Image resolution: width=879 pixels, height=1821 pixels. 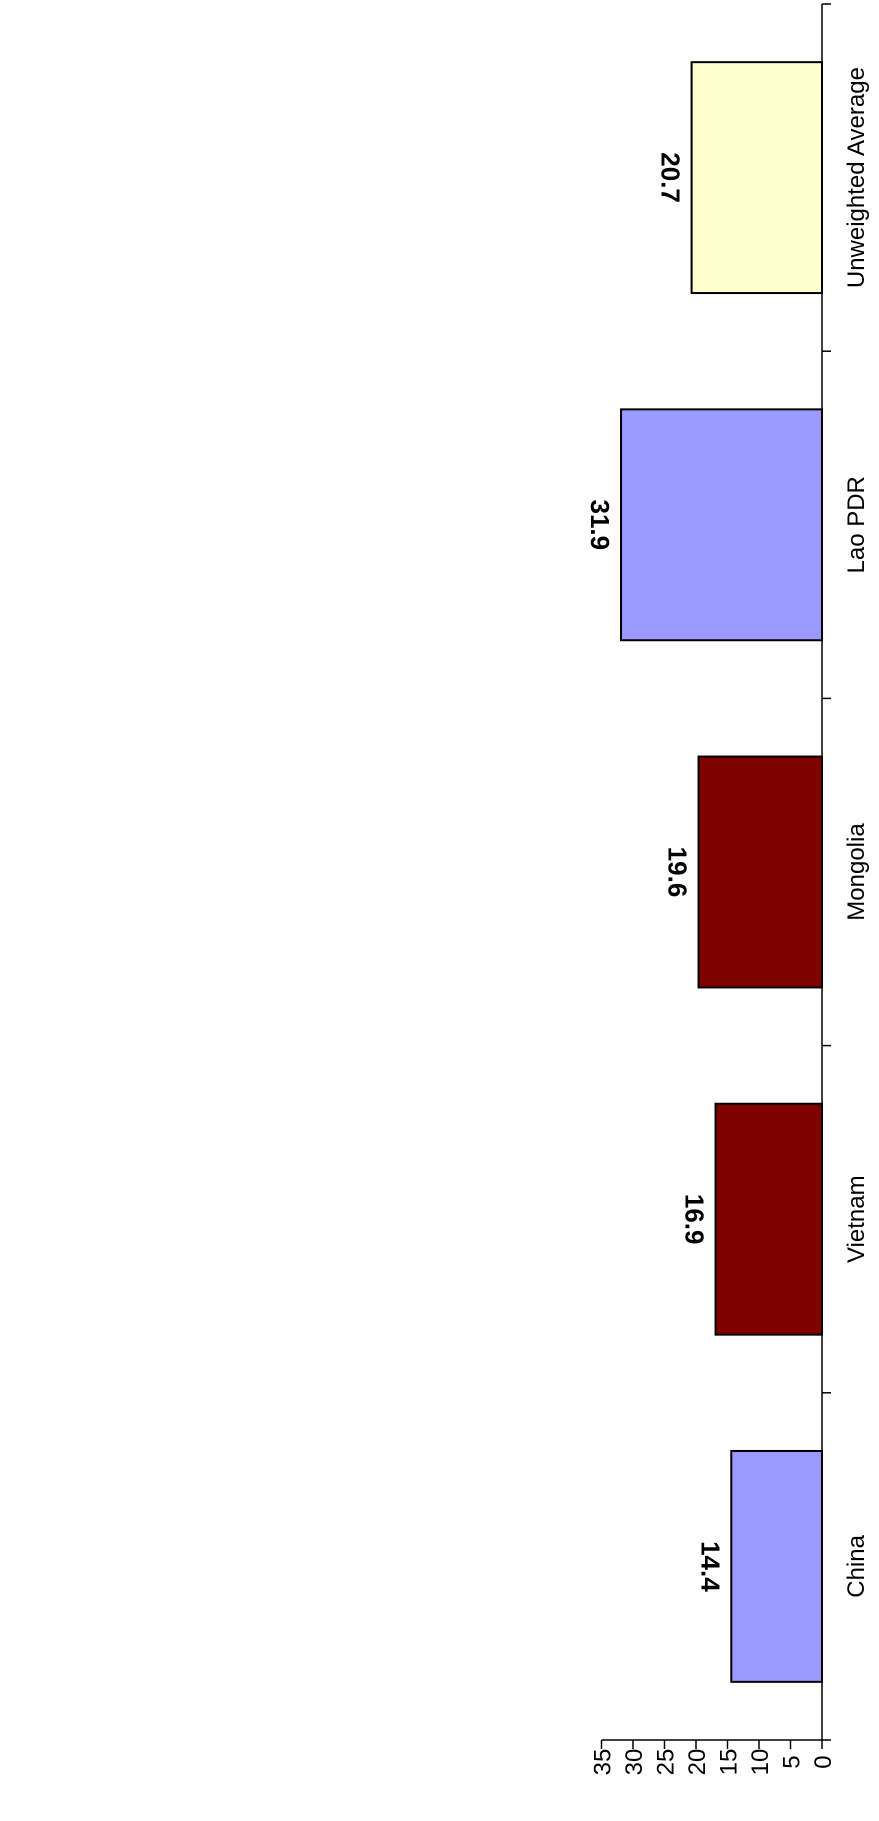 I want to click on value-tick-label: 5, so click(x=792, y=1761).